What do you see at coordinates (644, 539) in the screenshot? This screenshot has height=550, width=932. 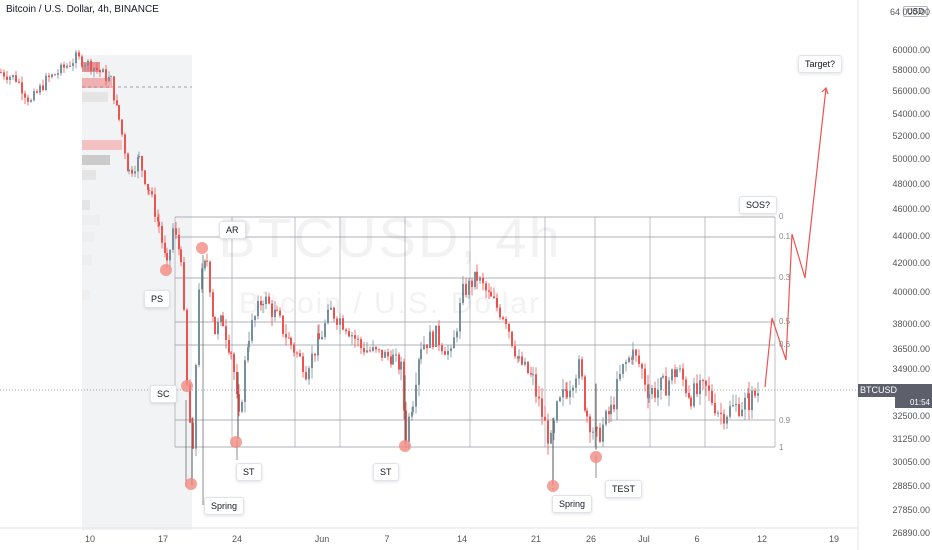 I see `x-tick-label: Jul` at bounding box center [644, 539].